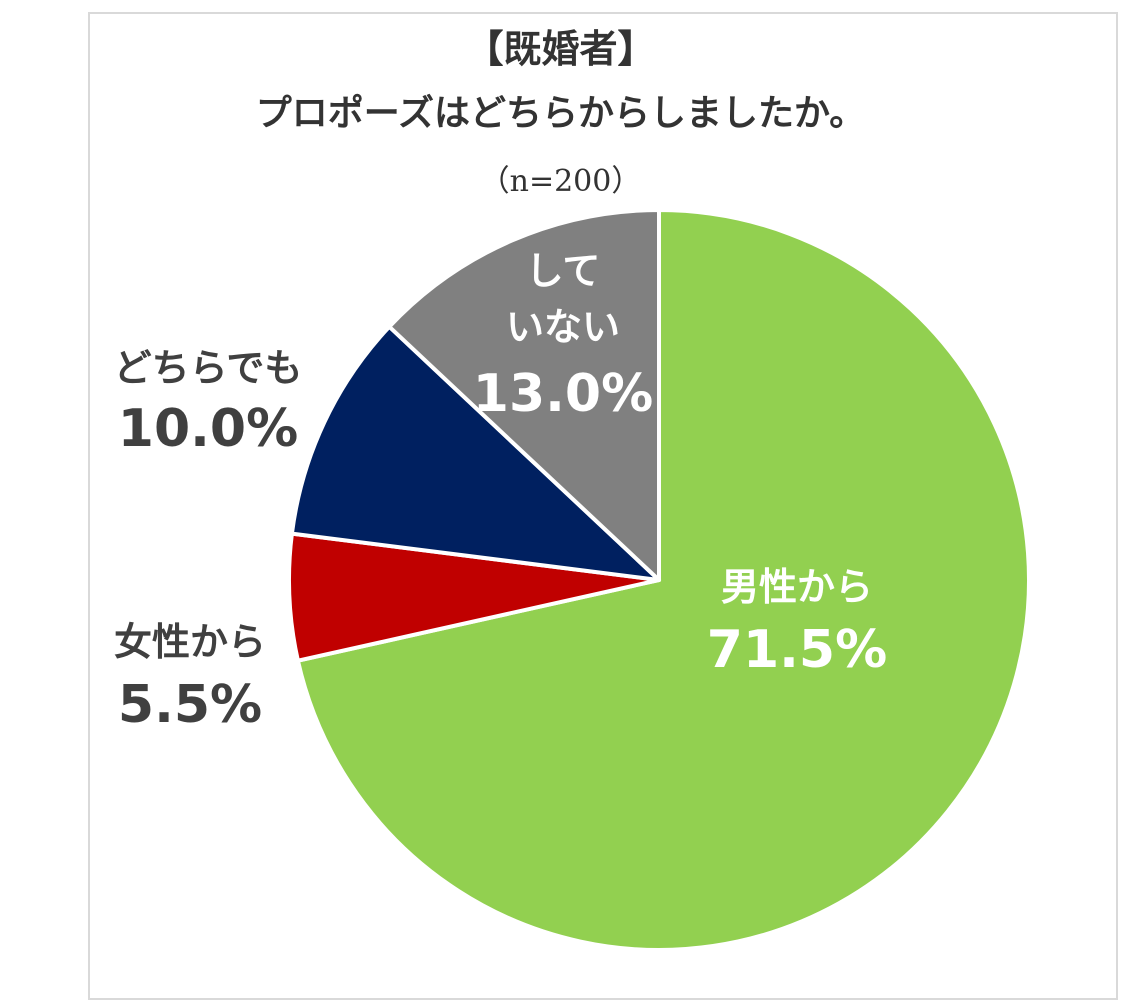 This screenshot has height=1004, width=1121. I want to click on slice-value-male: 71.5%, so click(797, 650).